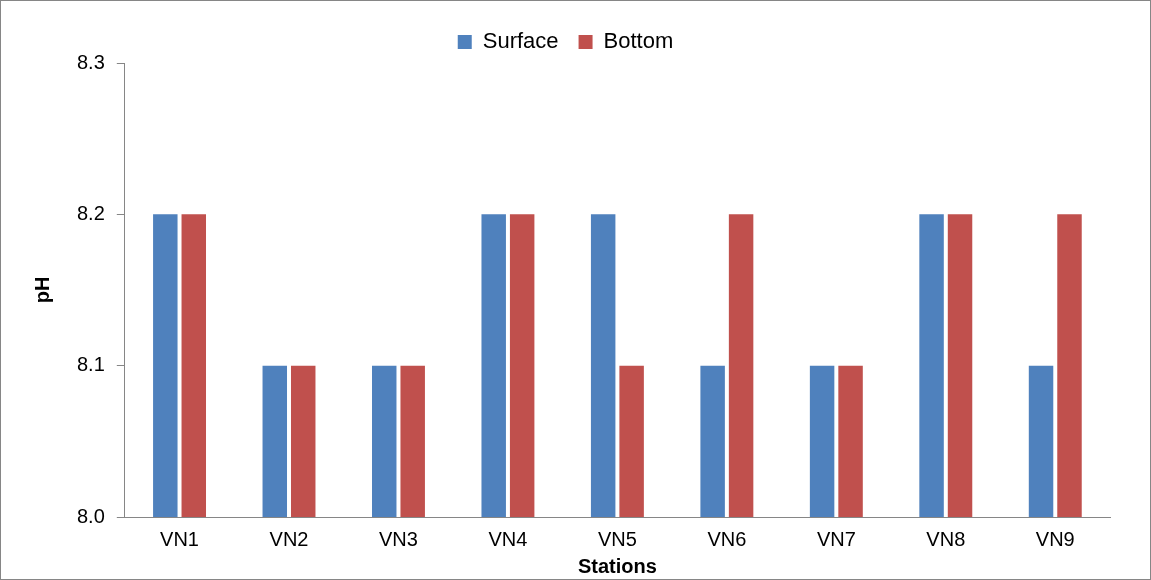  Describe the element at coordinates (179, 538) in the screenshot. I see `x-tick-label: VN1` at that location.